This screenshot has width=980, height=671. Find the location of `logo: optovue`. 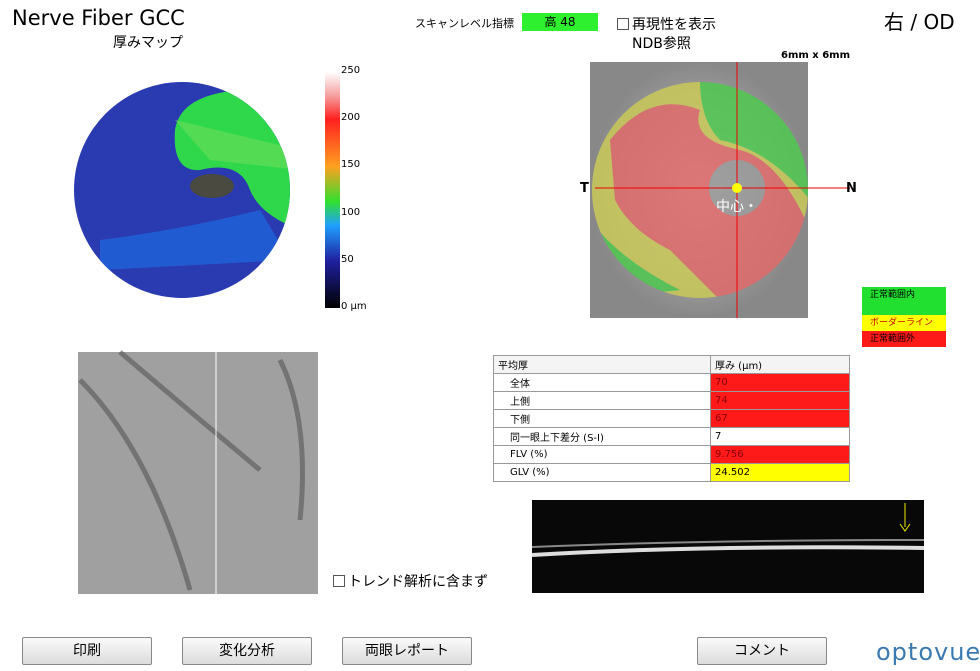

logo: optovue is located at coordinates (928, 652).